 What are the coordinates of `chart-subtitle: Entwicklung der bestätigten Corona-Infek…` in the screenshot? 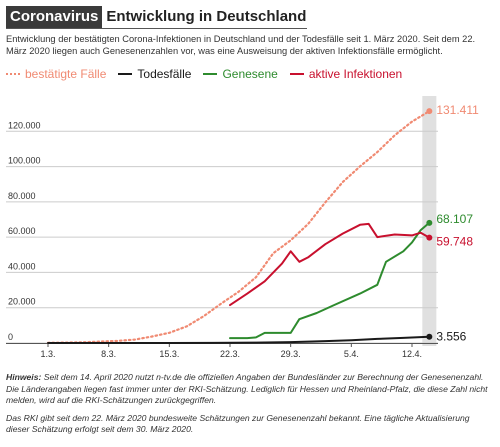 It's located at (241, 45).